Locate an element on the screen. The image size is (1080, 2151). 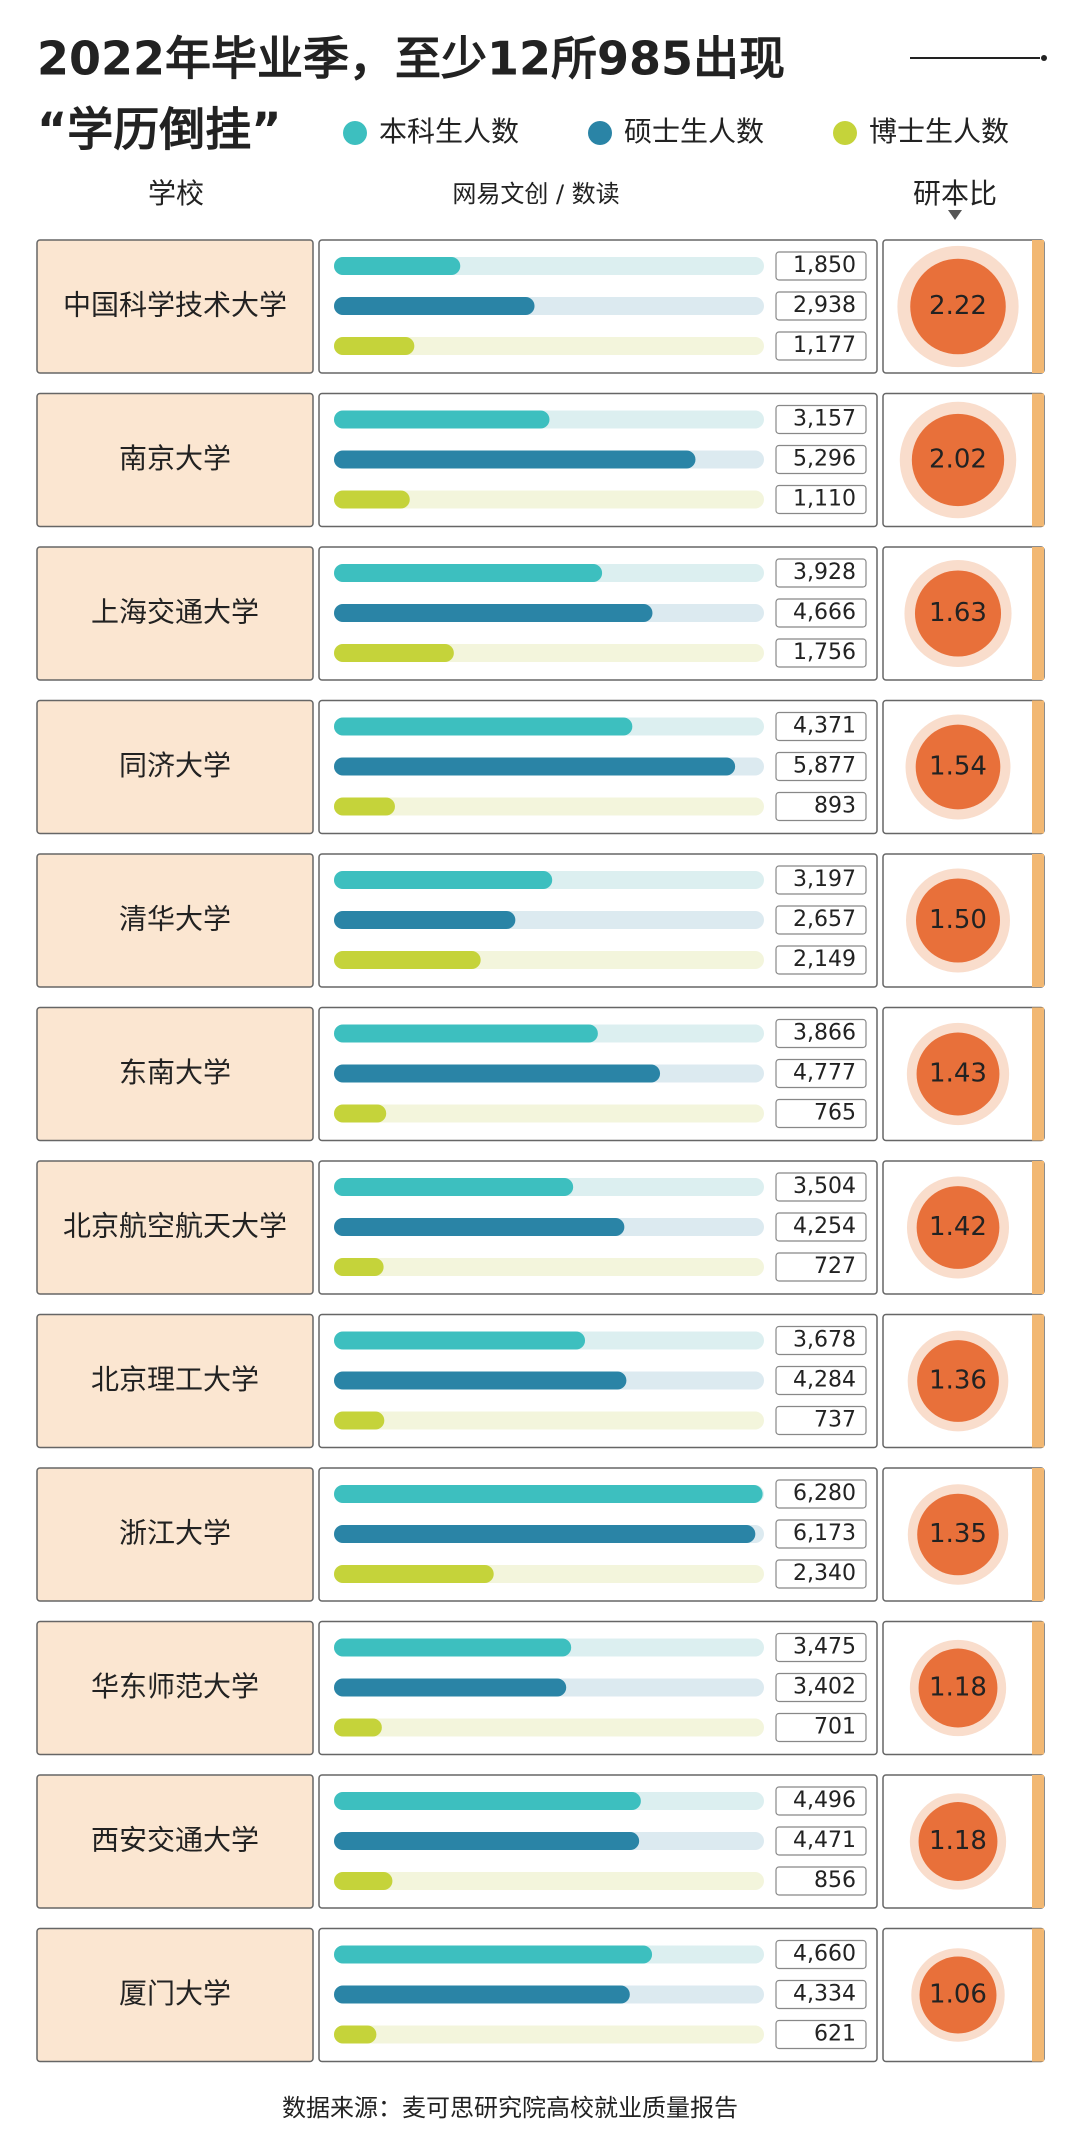
ratio-label: 1.18 is located at coordinates (958, 1841).